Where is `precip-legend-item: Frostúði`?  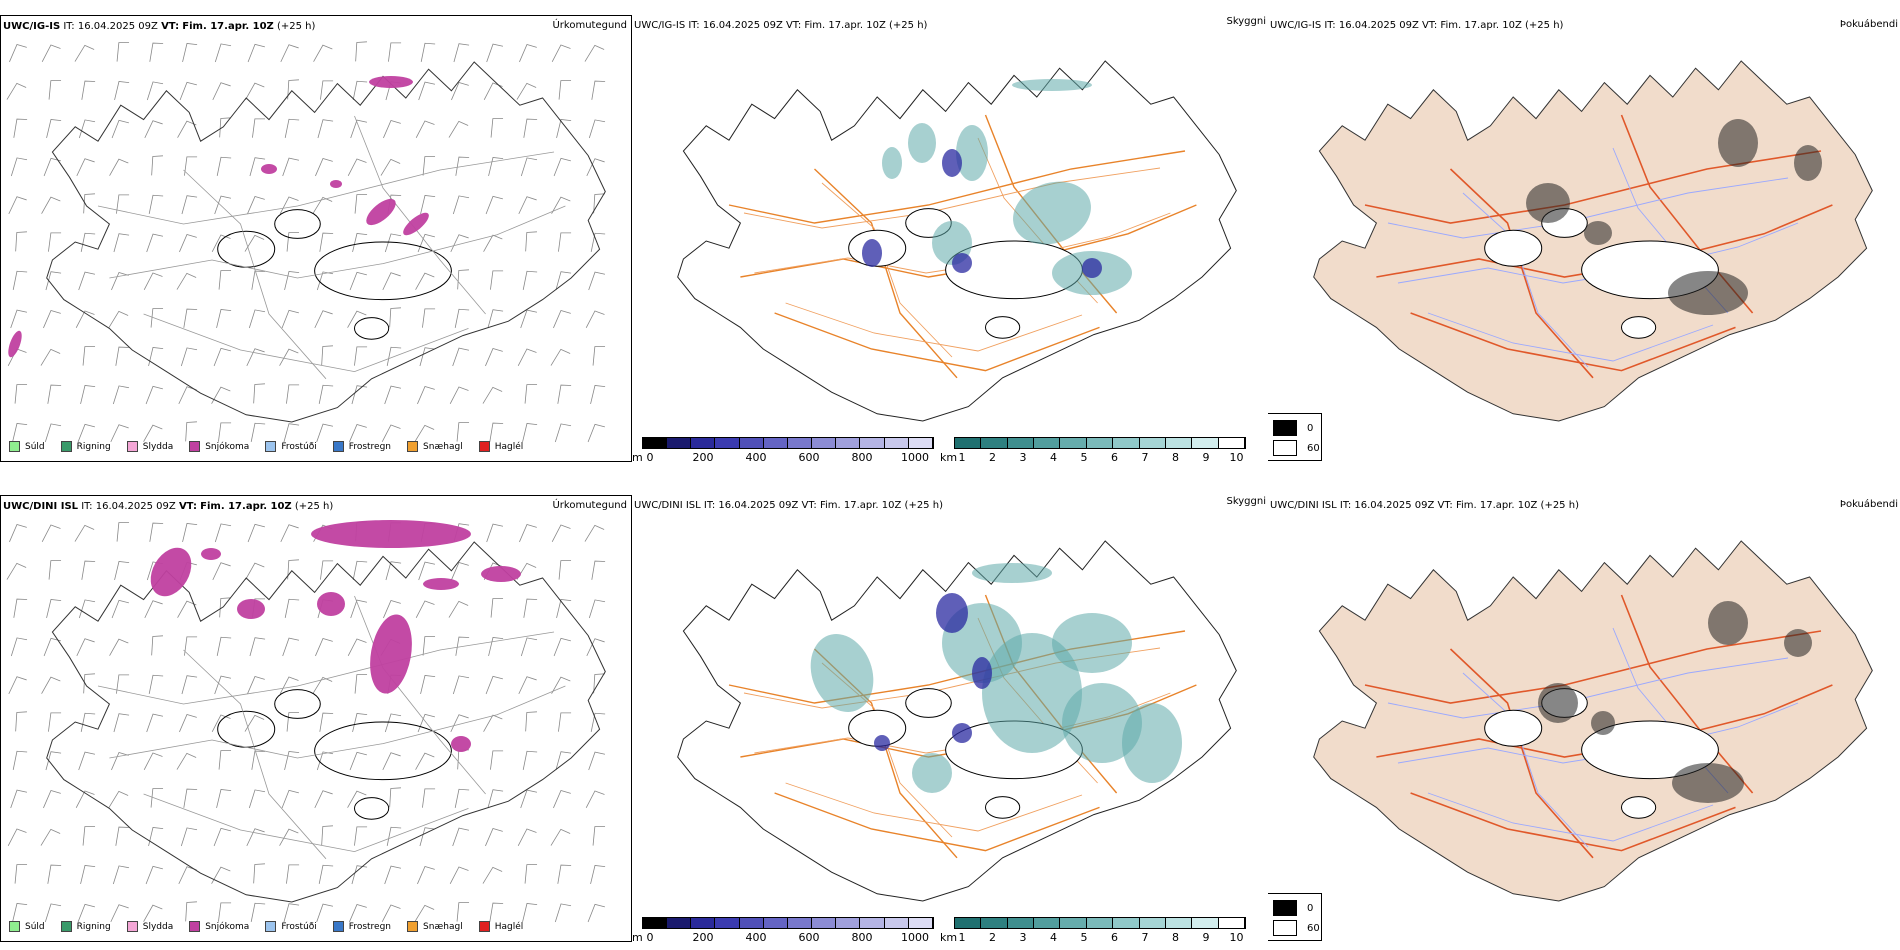 precip-legend-item: Frostúði is located at coordinates (291, 446).